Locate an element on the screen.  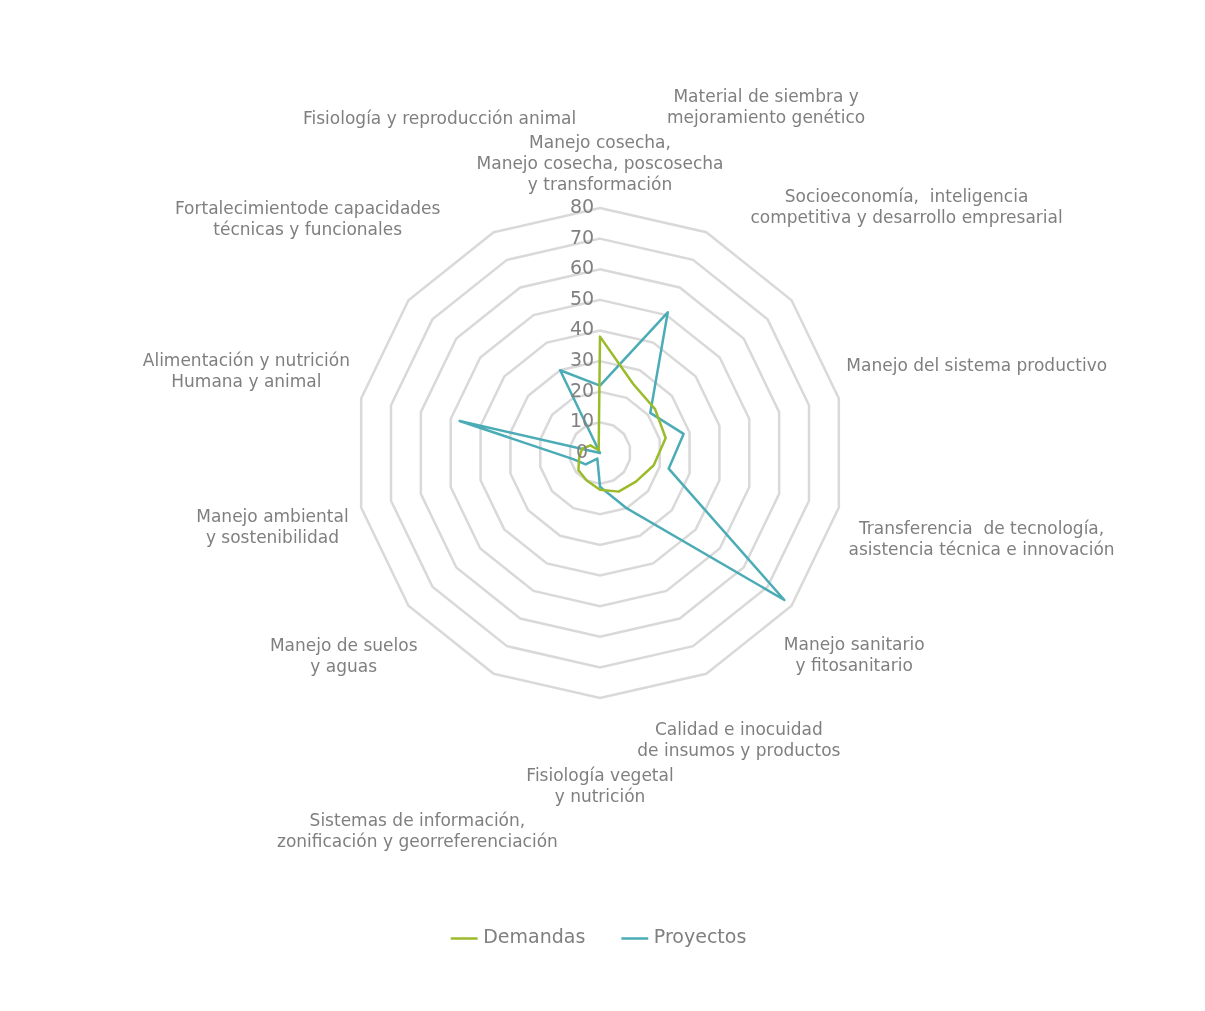
y-tick-label: 60 is located at coordinates (582, 267).